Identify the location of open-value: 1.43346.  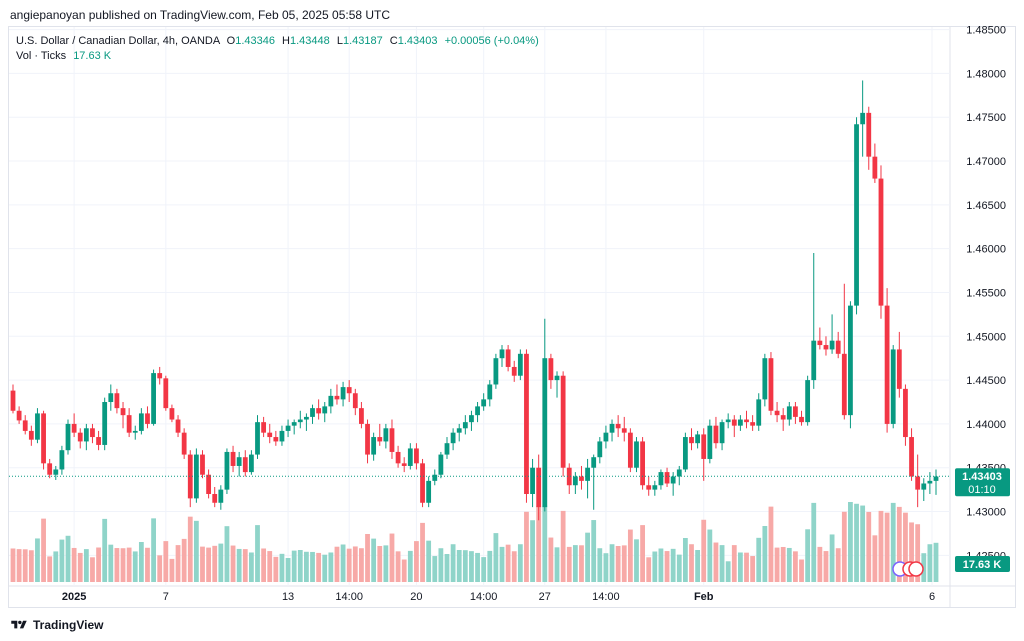
(255, 41).